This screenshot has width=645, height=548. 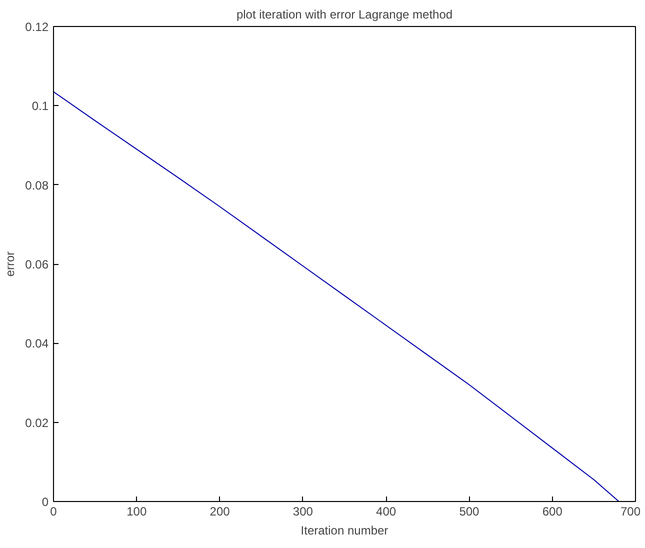 What do you see at coordinates (344, 531) in the screenshot?
I see `x-axis-title: Iteration number` at bounding box center [344, 531].